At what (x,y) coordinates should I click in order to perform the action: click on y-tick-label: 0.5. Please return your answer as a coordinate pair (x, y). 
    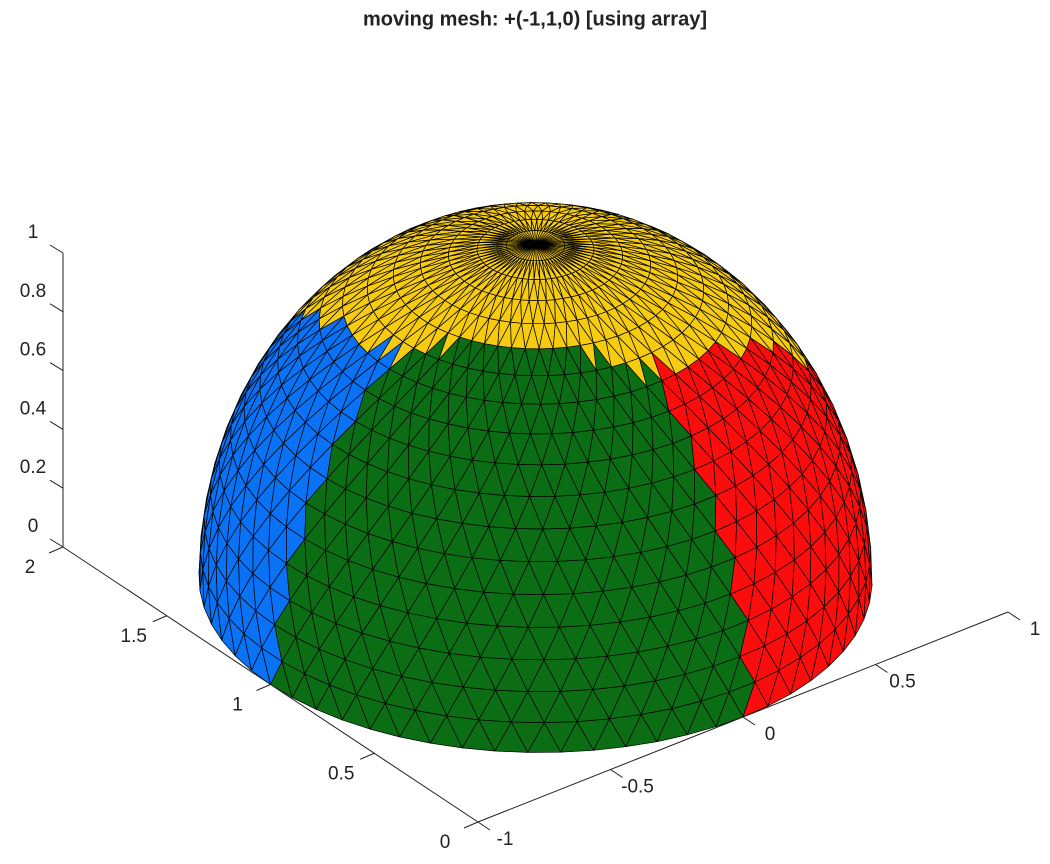
    Looking at the image, I should click on (341, 773).